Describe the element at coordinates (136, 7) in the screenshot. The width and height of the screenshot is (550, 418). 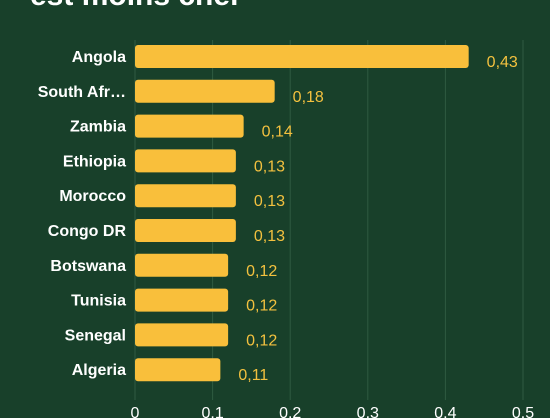
I see `chart-title: est moins cher` at that location.